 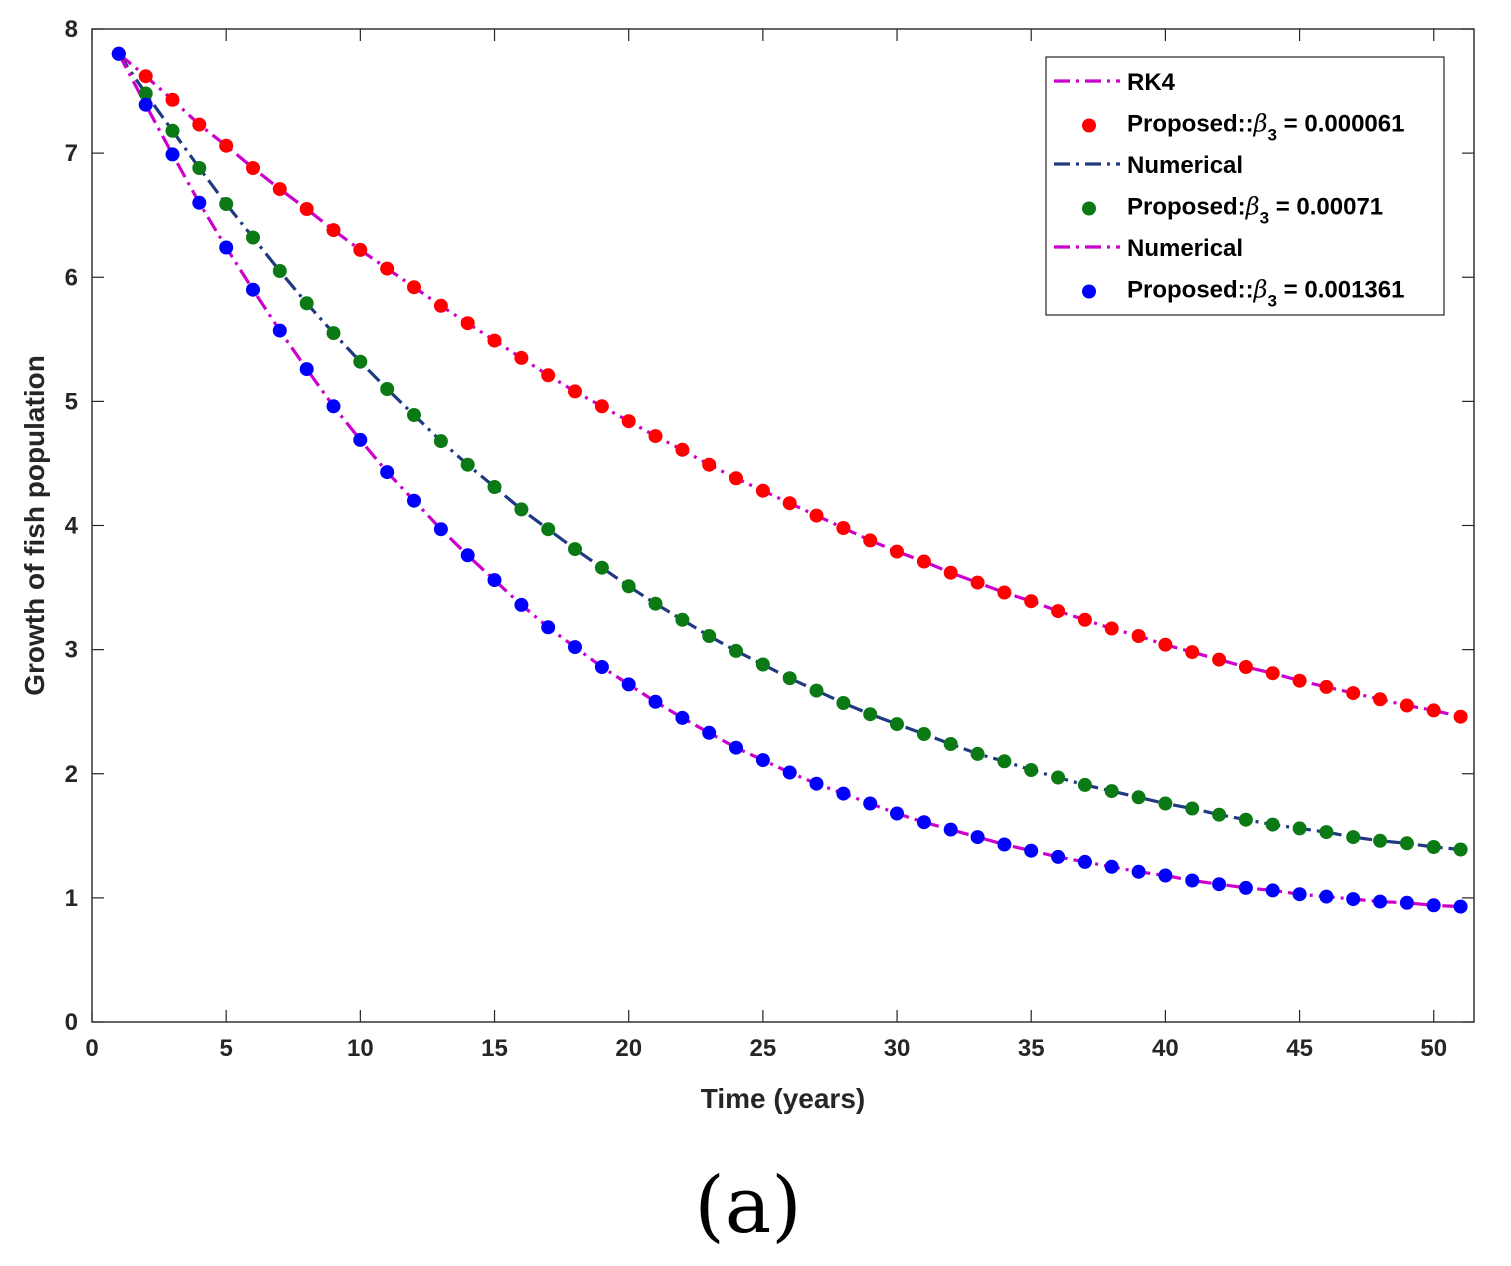 I want to click on legend-value: = 0.000061, so click(x=1340, y=124).